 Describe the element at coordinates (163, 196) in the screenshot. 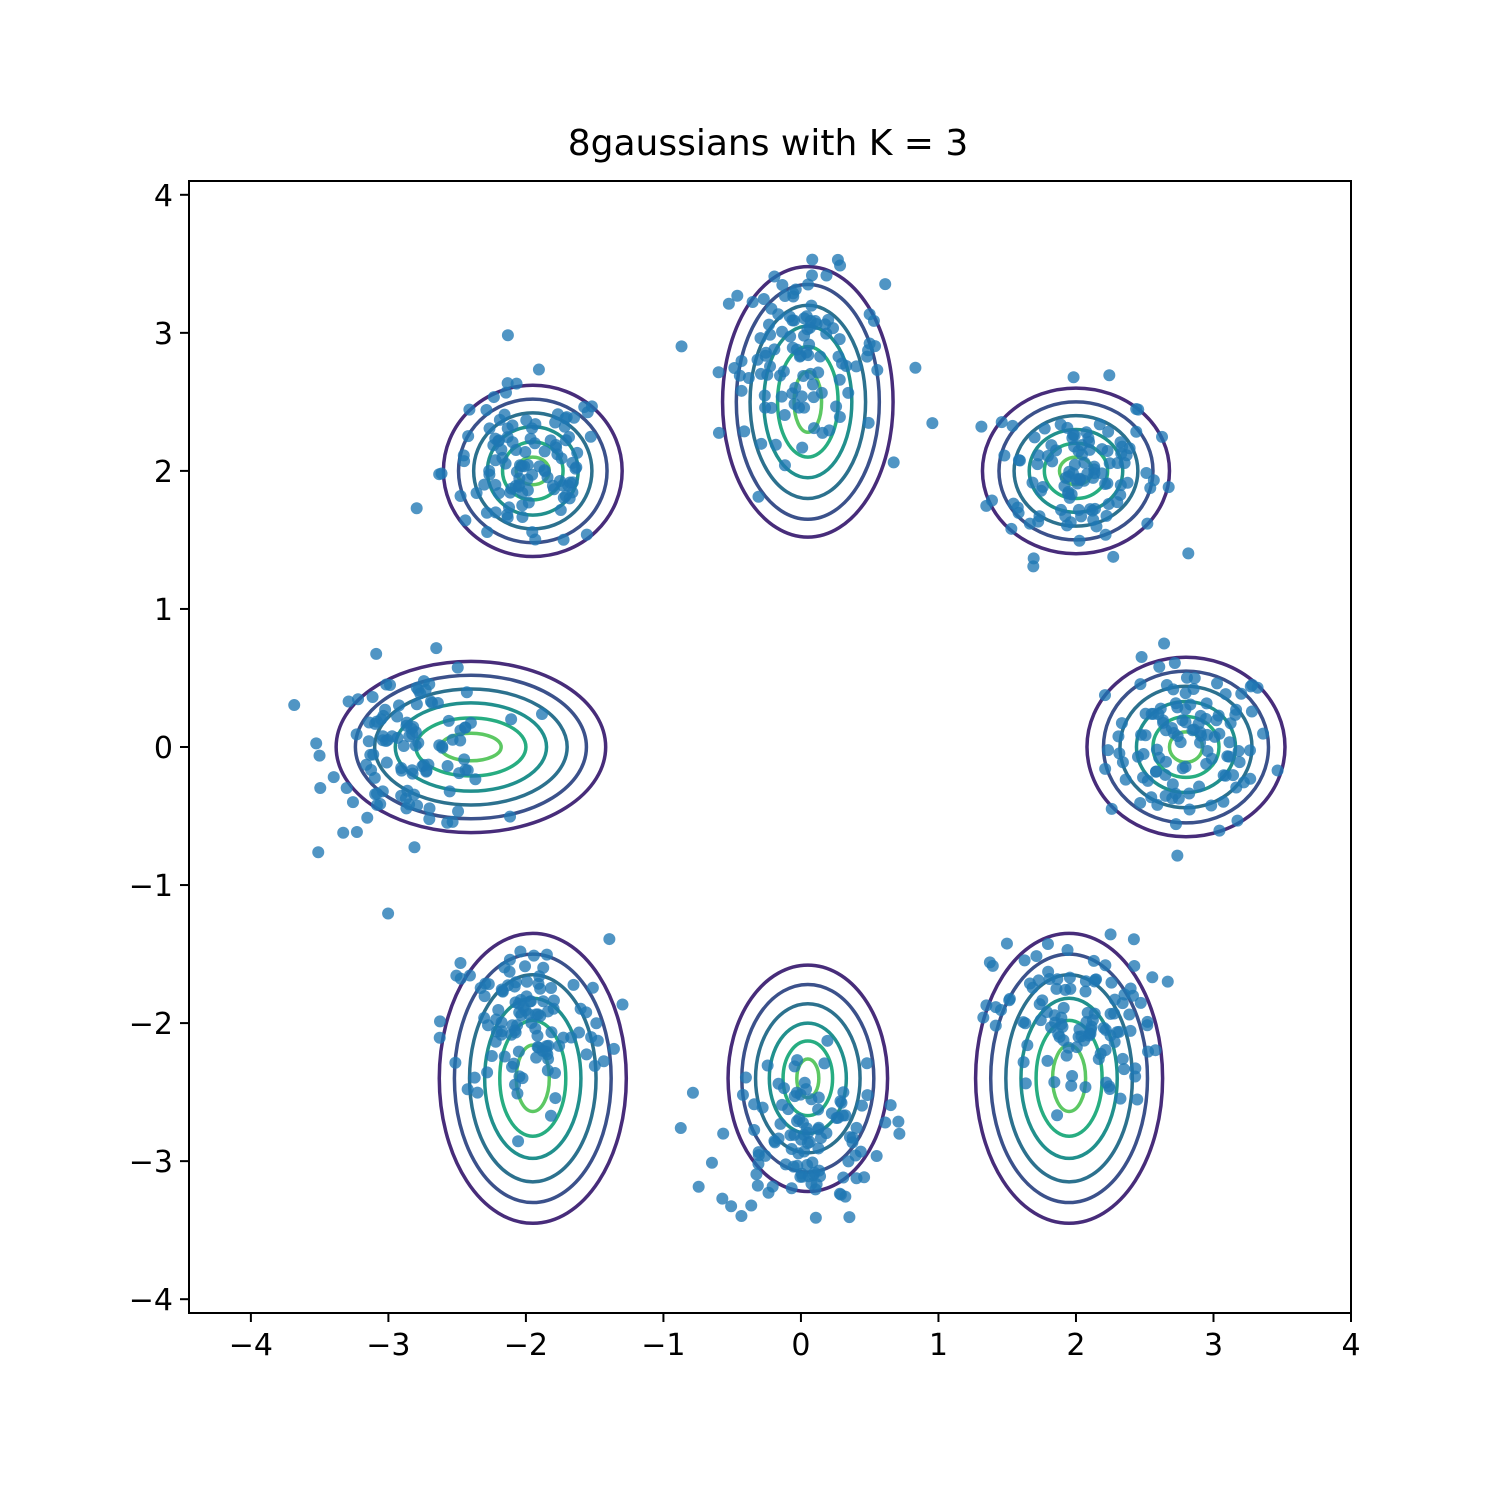

I see `y-tick-label: 4` at that location.